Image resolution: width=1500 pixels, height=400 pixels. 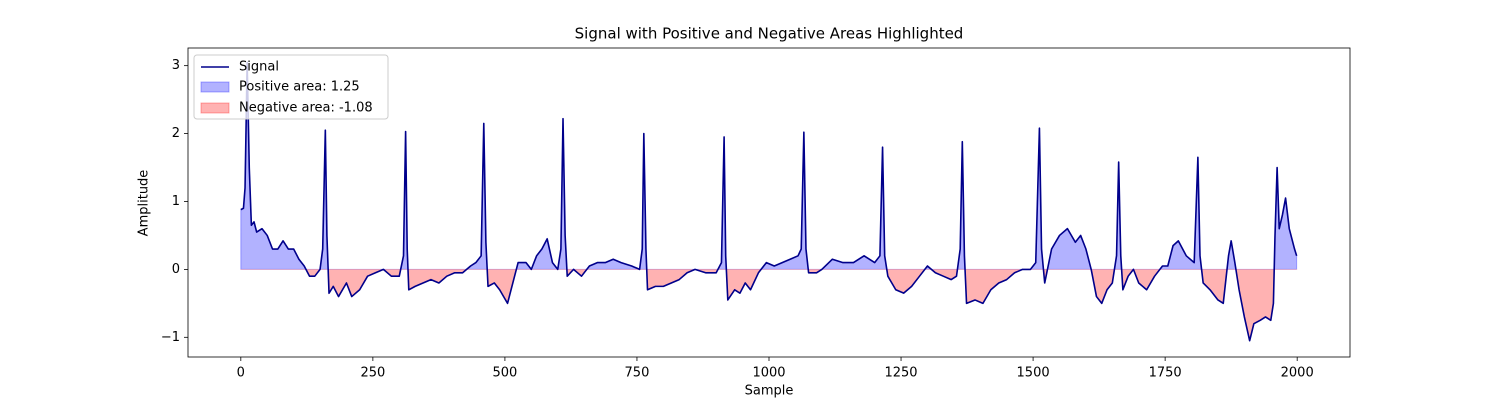 What do you see at coordinates (176, 133) in the screenshot?
I see `y-tick-label: 2` at bounding box center [176, 133].